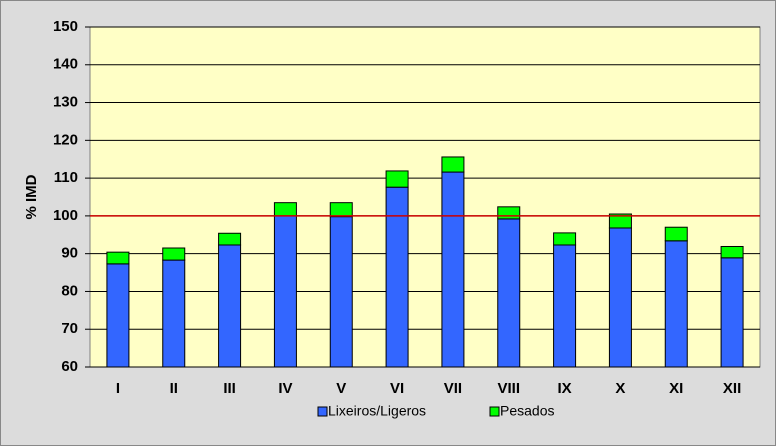 The width and height of the screenshot is (776, 446). What do you see at coordinates (69, 328) in the screenshot?
I see `y-tick-label: 70` at bounding box center [69, 328].